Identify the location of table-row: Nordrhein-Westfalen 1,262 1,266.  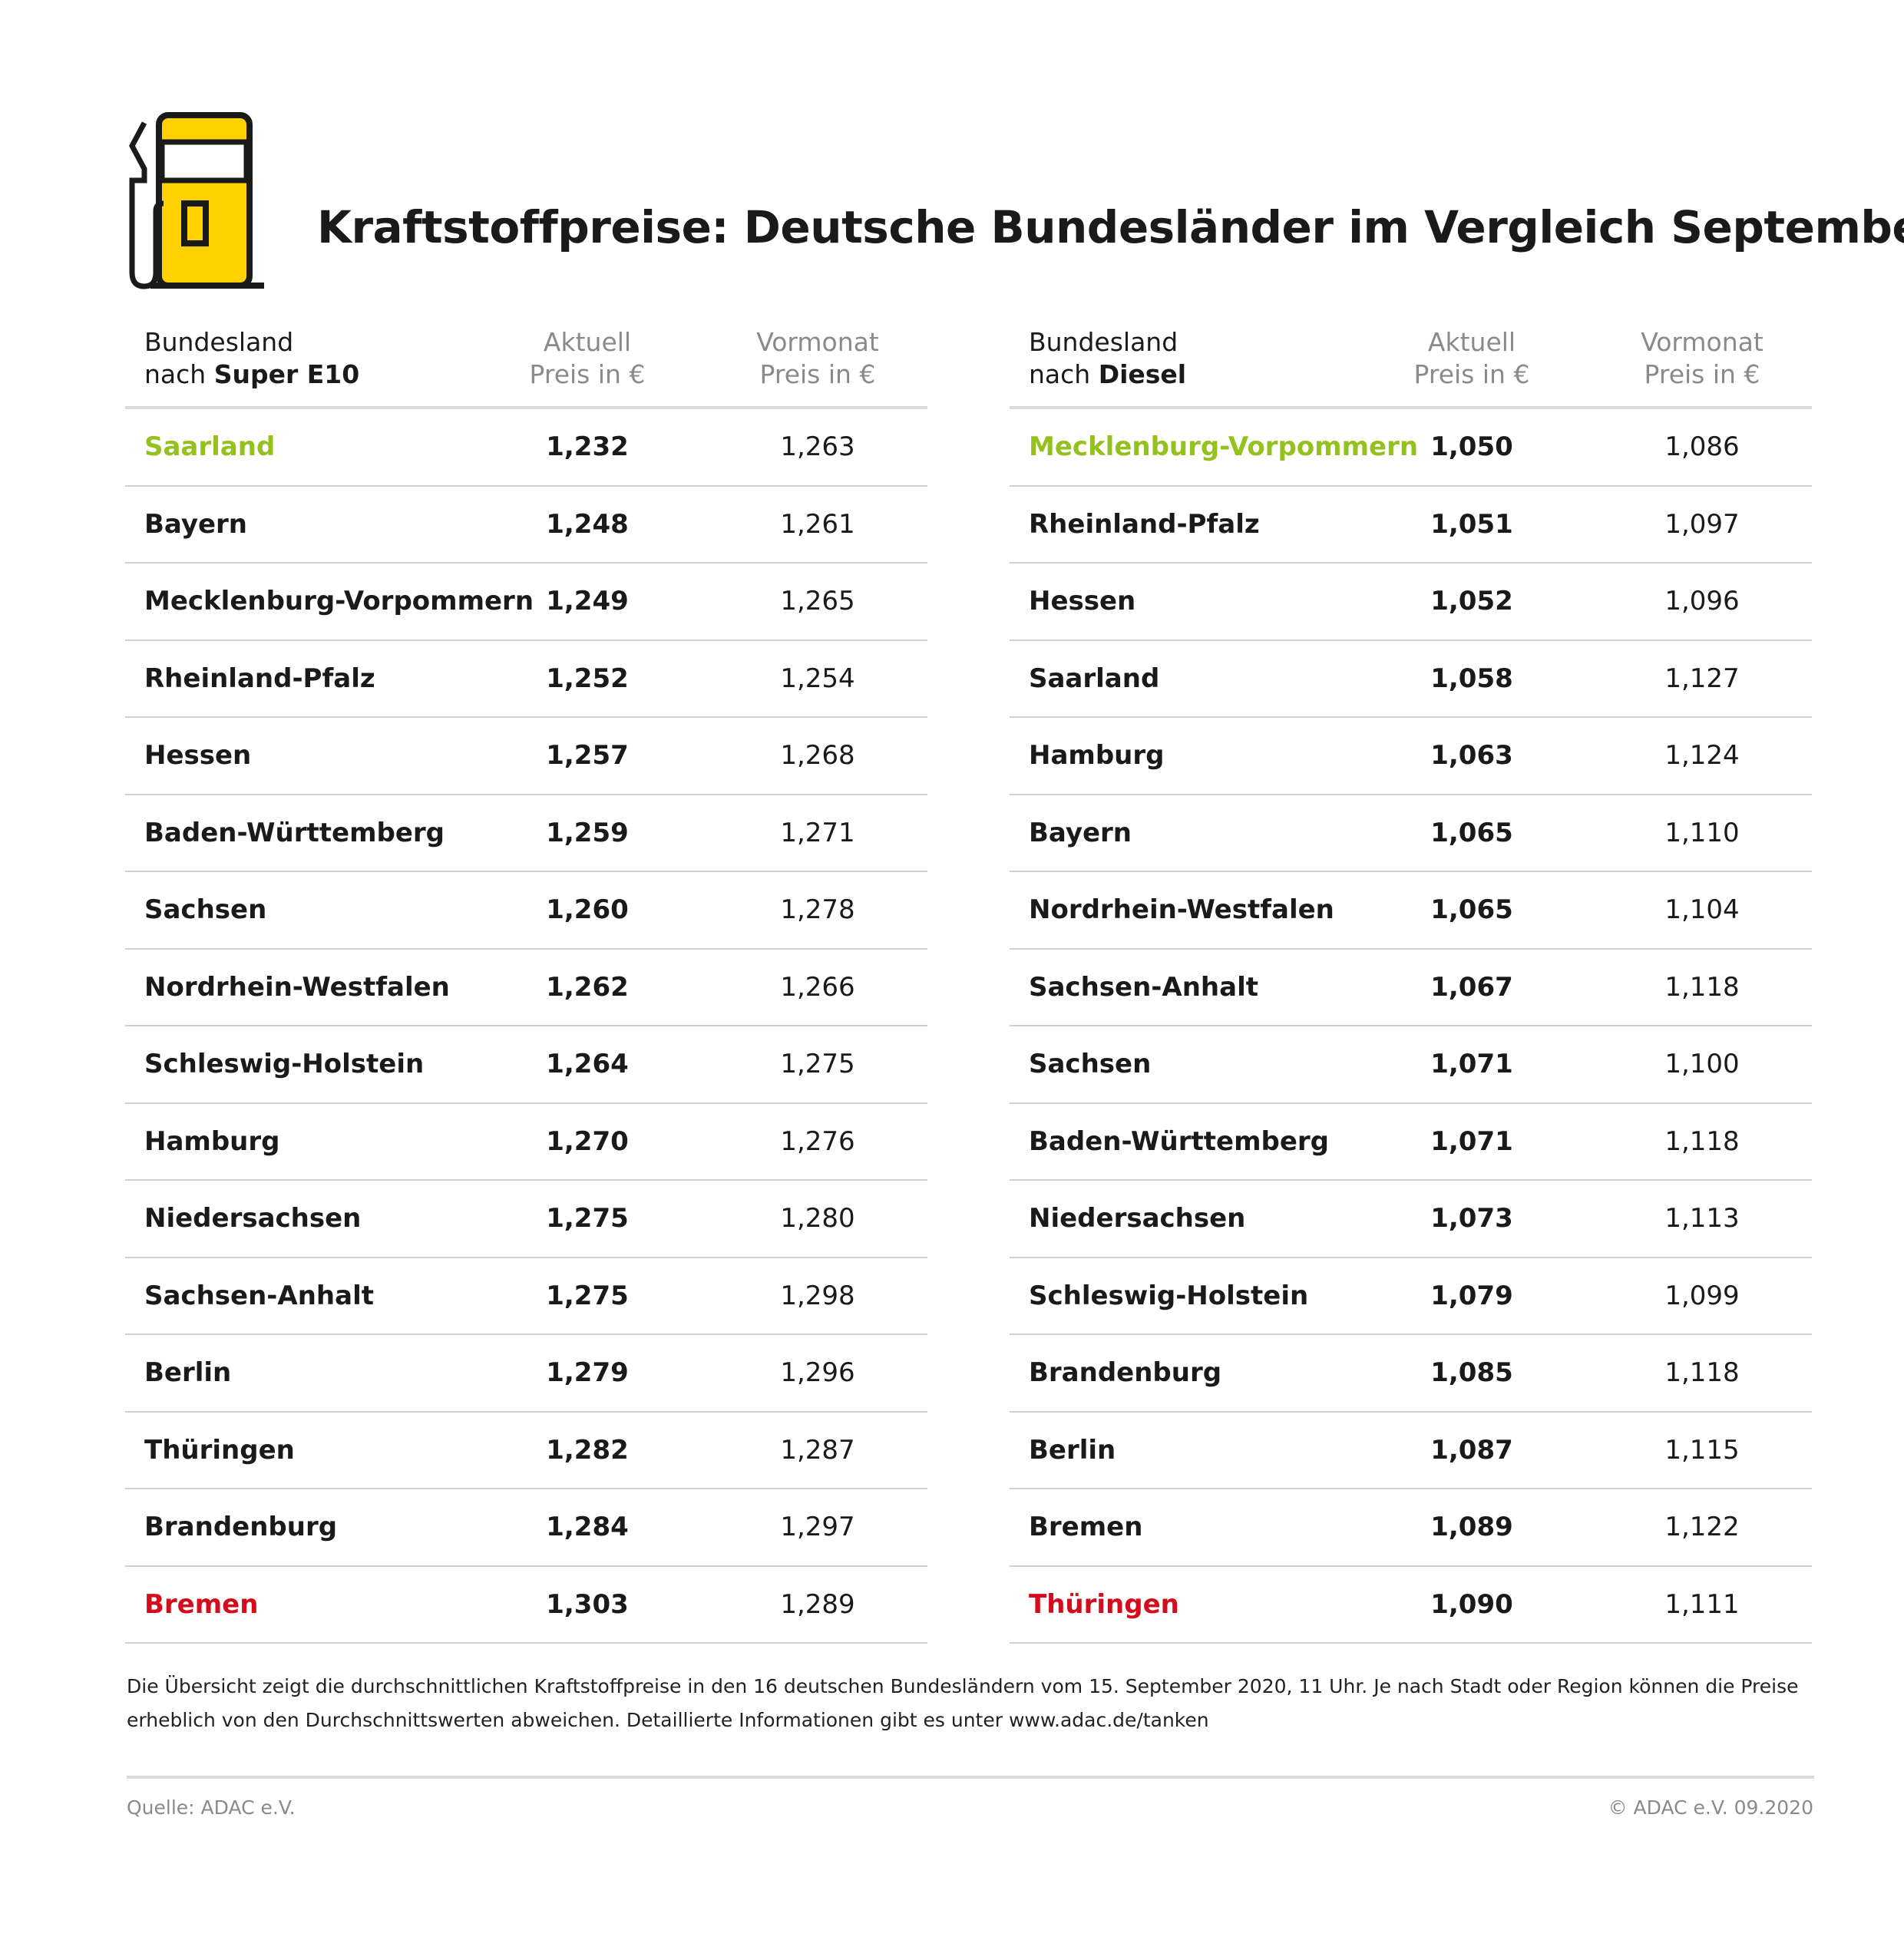
(526, 988).